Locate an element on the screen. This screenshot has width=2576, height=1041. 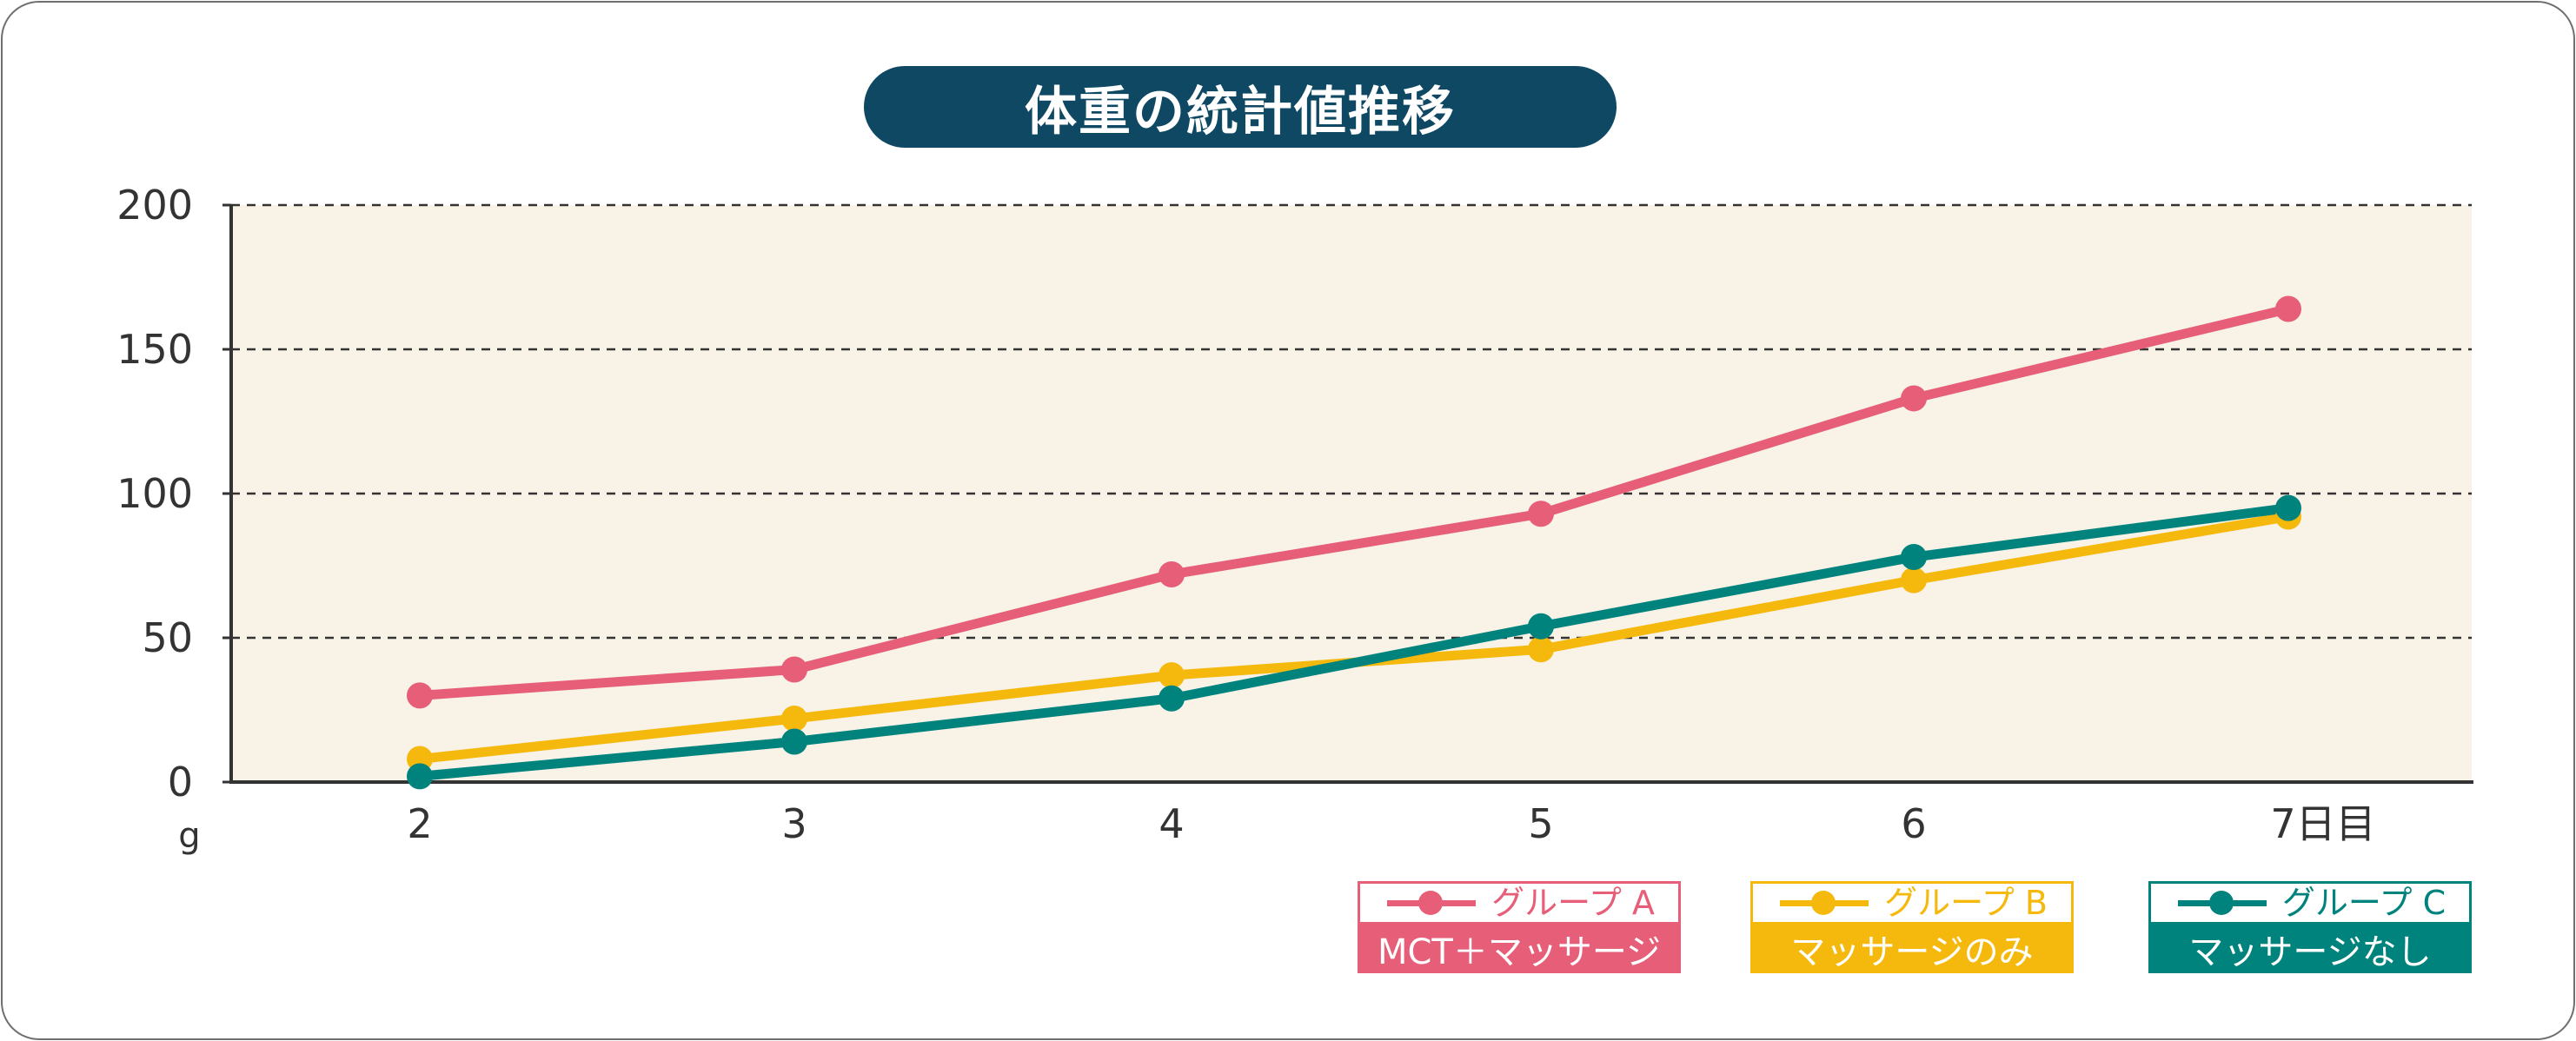
chart-title: 体重の統計値推移 is located at coordinates (1240, 107).